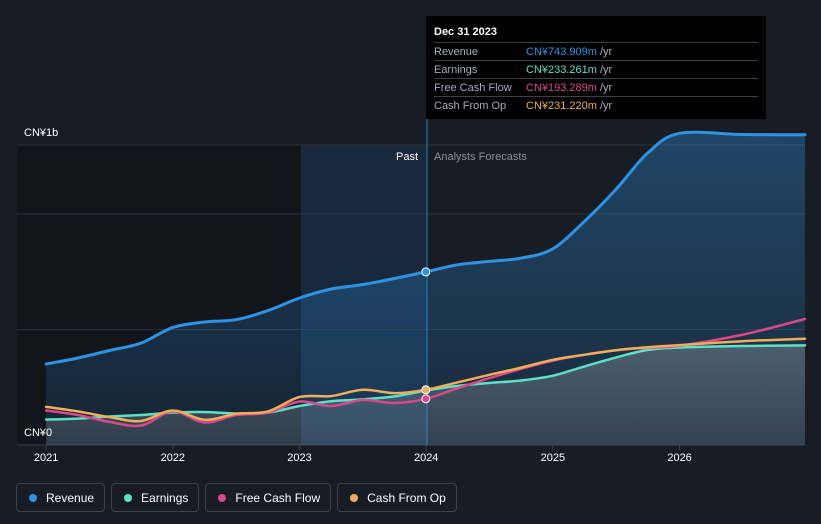 This screenshot has height=524, width=821. I want to click on x-tick-label: 2022, so click(173, 458).